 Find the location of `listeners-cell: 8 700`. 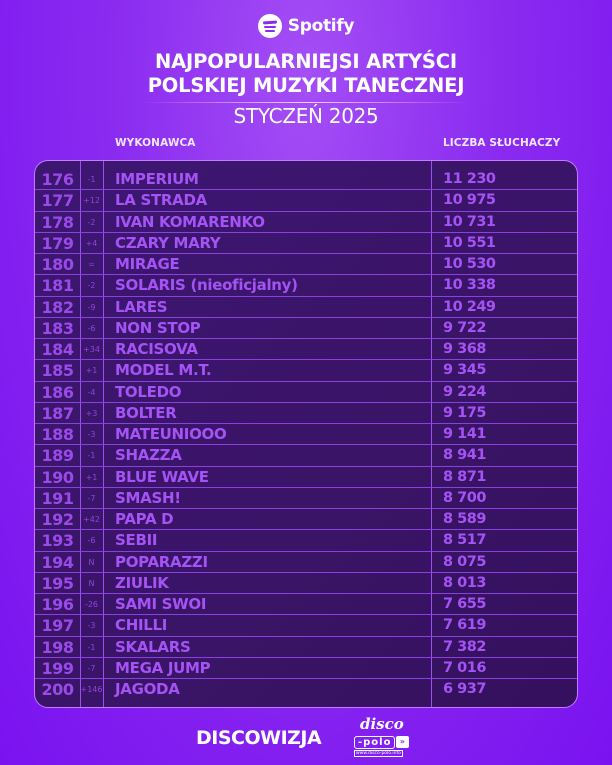

listeners-cell: 8 700 is located at coordinates (464, 497).